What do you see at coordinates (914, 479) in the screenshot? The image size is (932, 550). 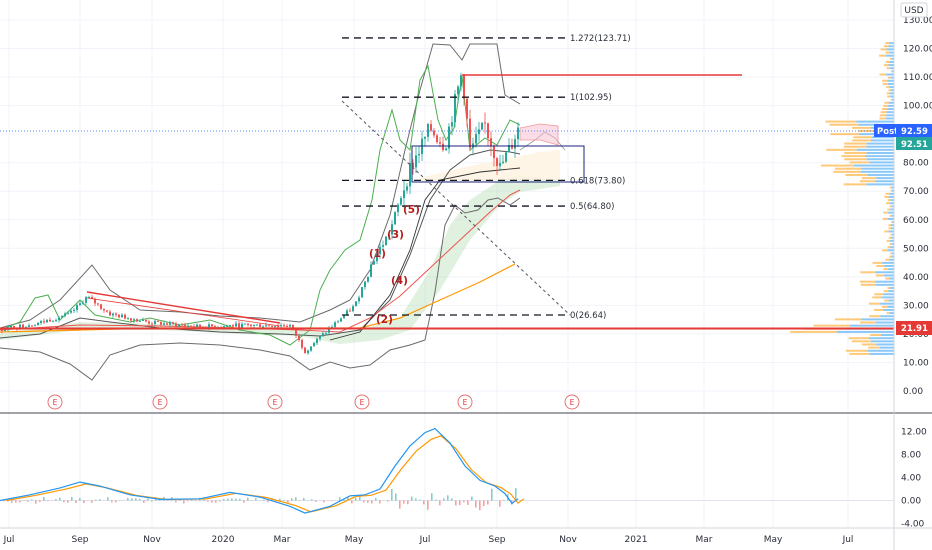 I see `oscillator-axis: 12.00 8.00 4.00 0.00 -4.00` at bounding box center [914, 479].